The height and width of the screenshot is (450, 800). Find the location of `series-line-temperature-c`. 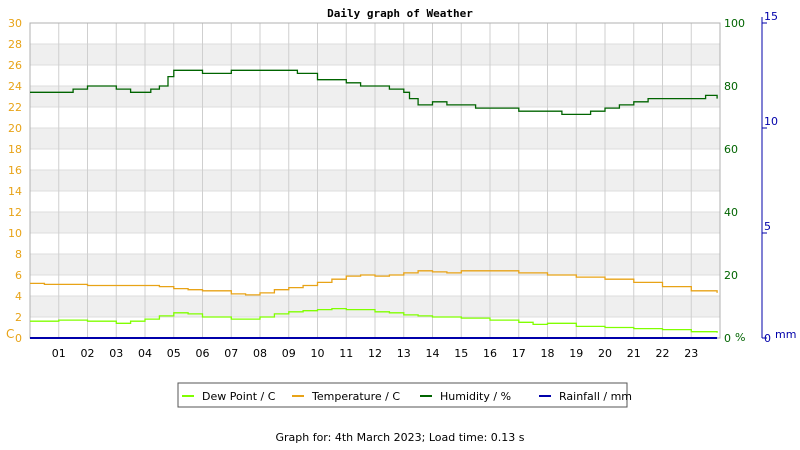

series-line-temperature-c is located at coordinates (374, 283).